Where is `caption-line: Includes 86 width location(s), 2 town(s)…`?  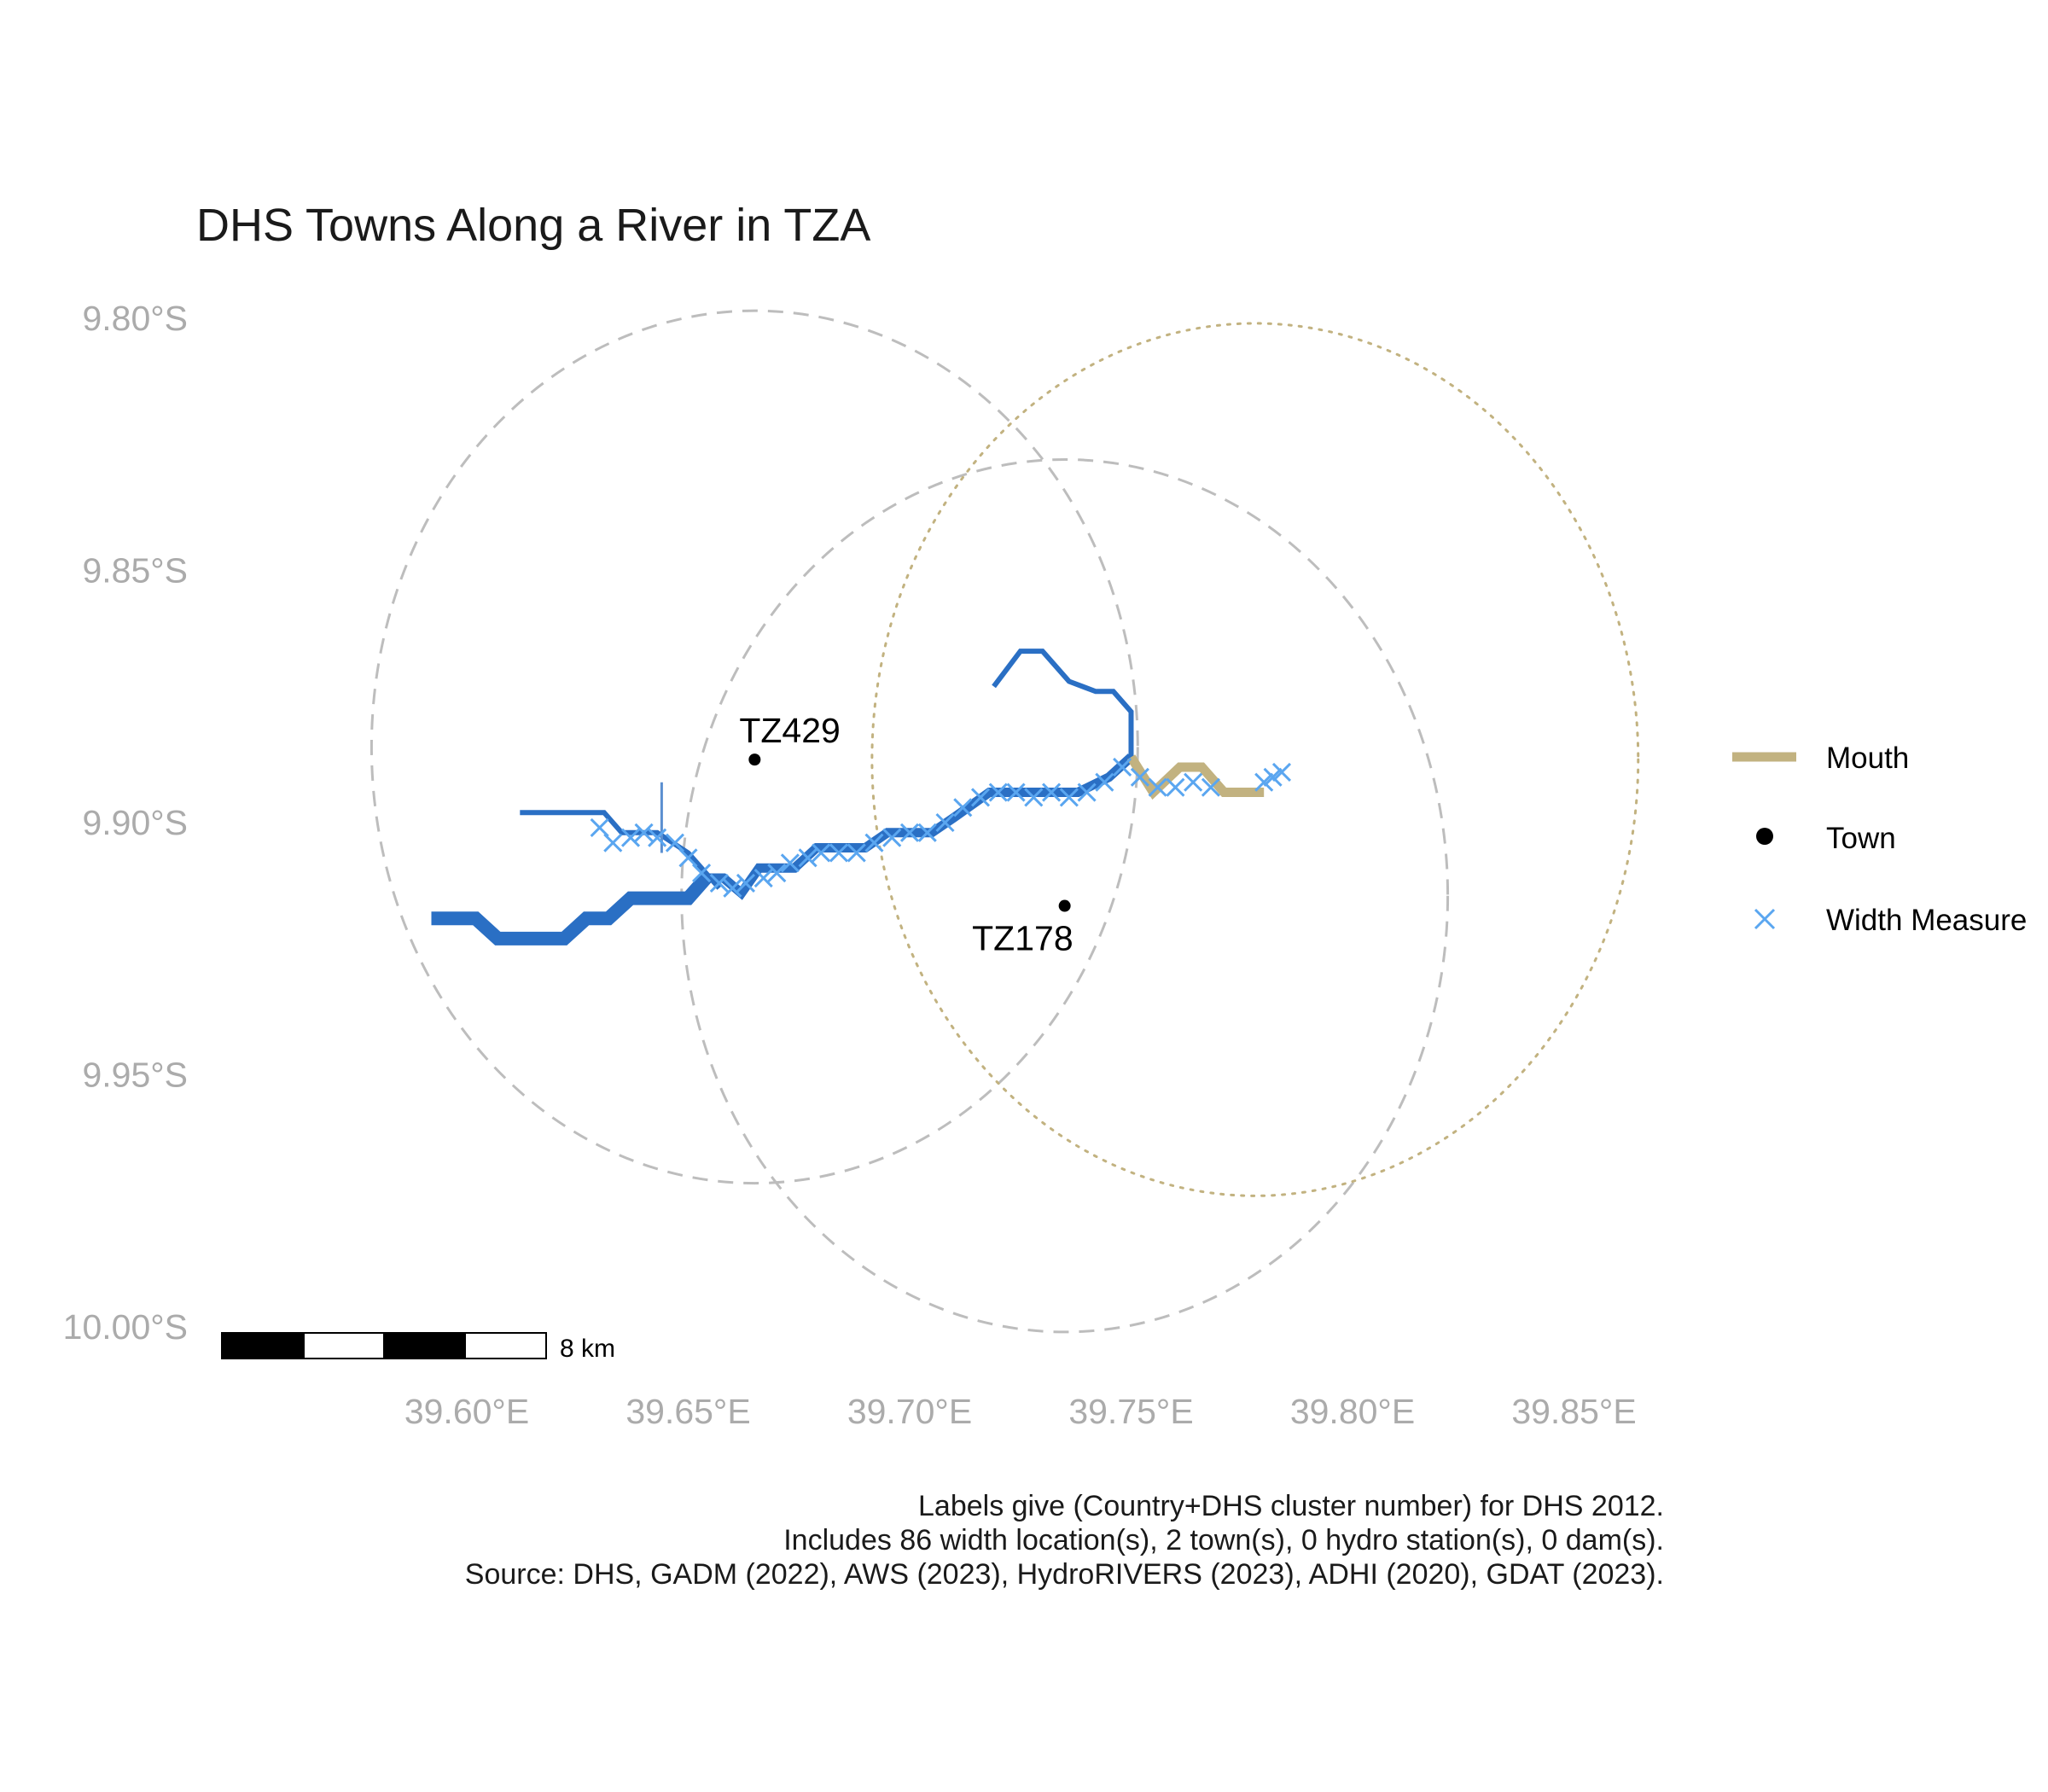
caption-line: Includes 86 width location(s), 2 town(s)… is located at coordinates (1223, 1540).